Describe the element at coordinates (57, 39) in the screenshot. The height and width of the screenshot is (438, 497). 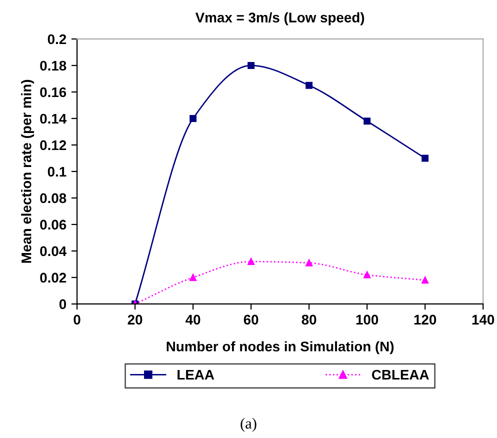
I see `y-tick-label: 0.2` at that location.